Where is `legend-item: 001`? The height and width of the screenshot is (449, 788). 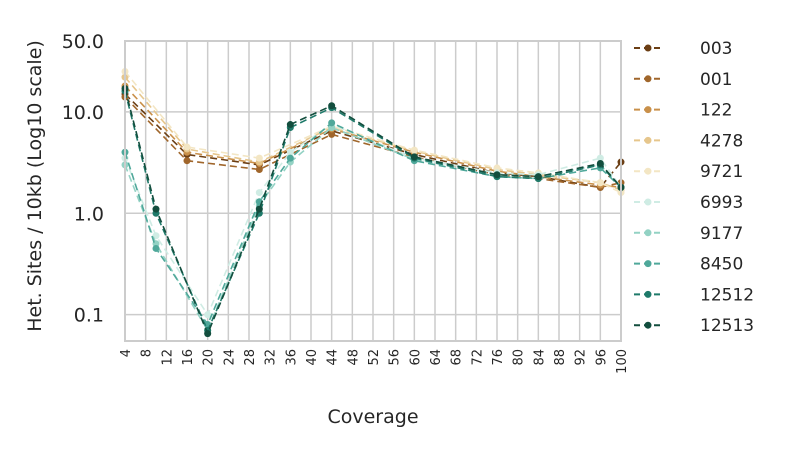
legend-item: 001 is located at coordinates (683, 80).